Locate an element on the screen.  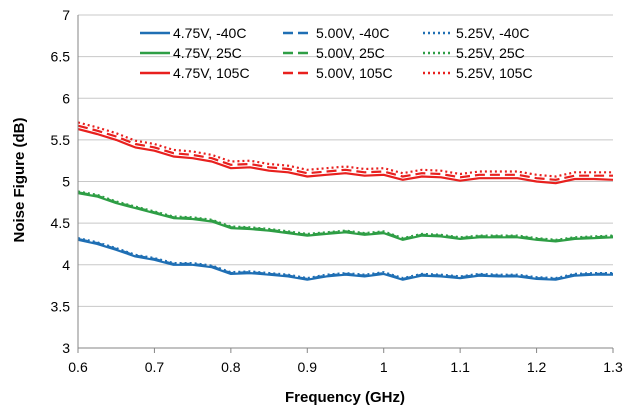
legend-label-4: 5.00V, 25C is located at coordinates (350, 53).